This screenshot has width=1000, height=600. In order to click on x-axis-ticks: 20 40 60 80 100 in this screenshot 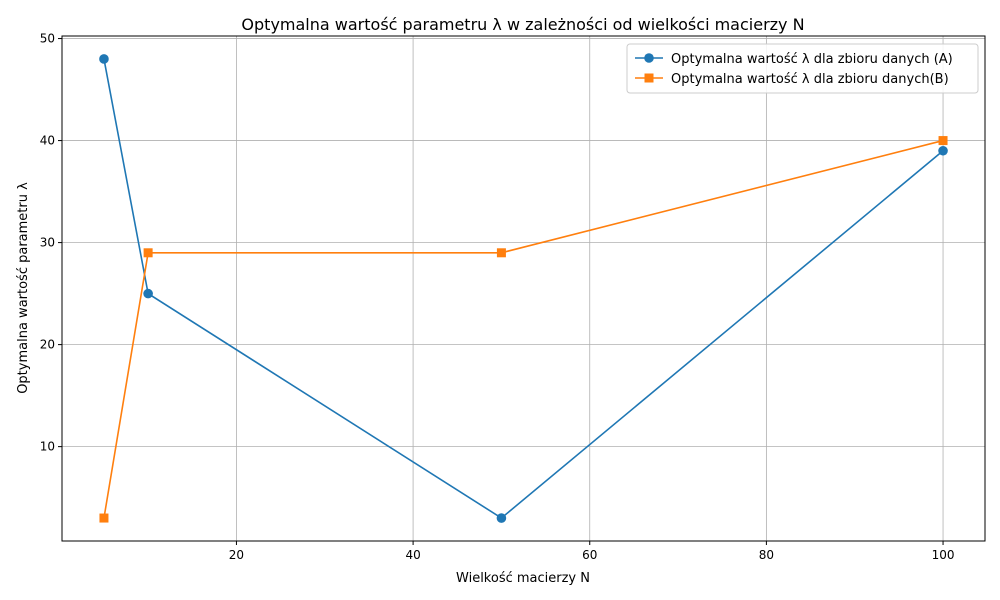, I will do `click(592, 551)`.